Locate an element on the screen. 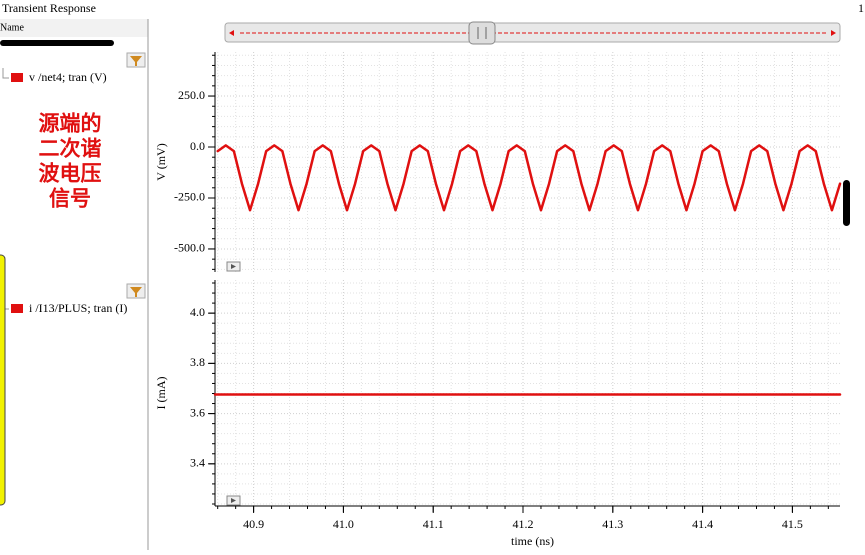 This screenshot has width=865, height=555. annotation: 二次谐 is located at coordinates (70, 148).